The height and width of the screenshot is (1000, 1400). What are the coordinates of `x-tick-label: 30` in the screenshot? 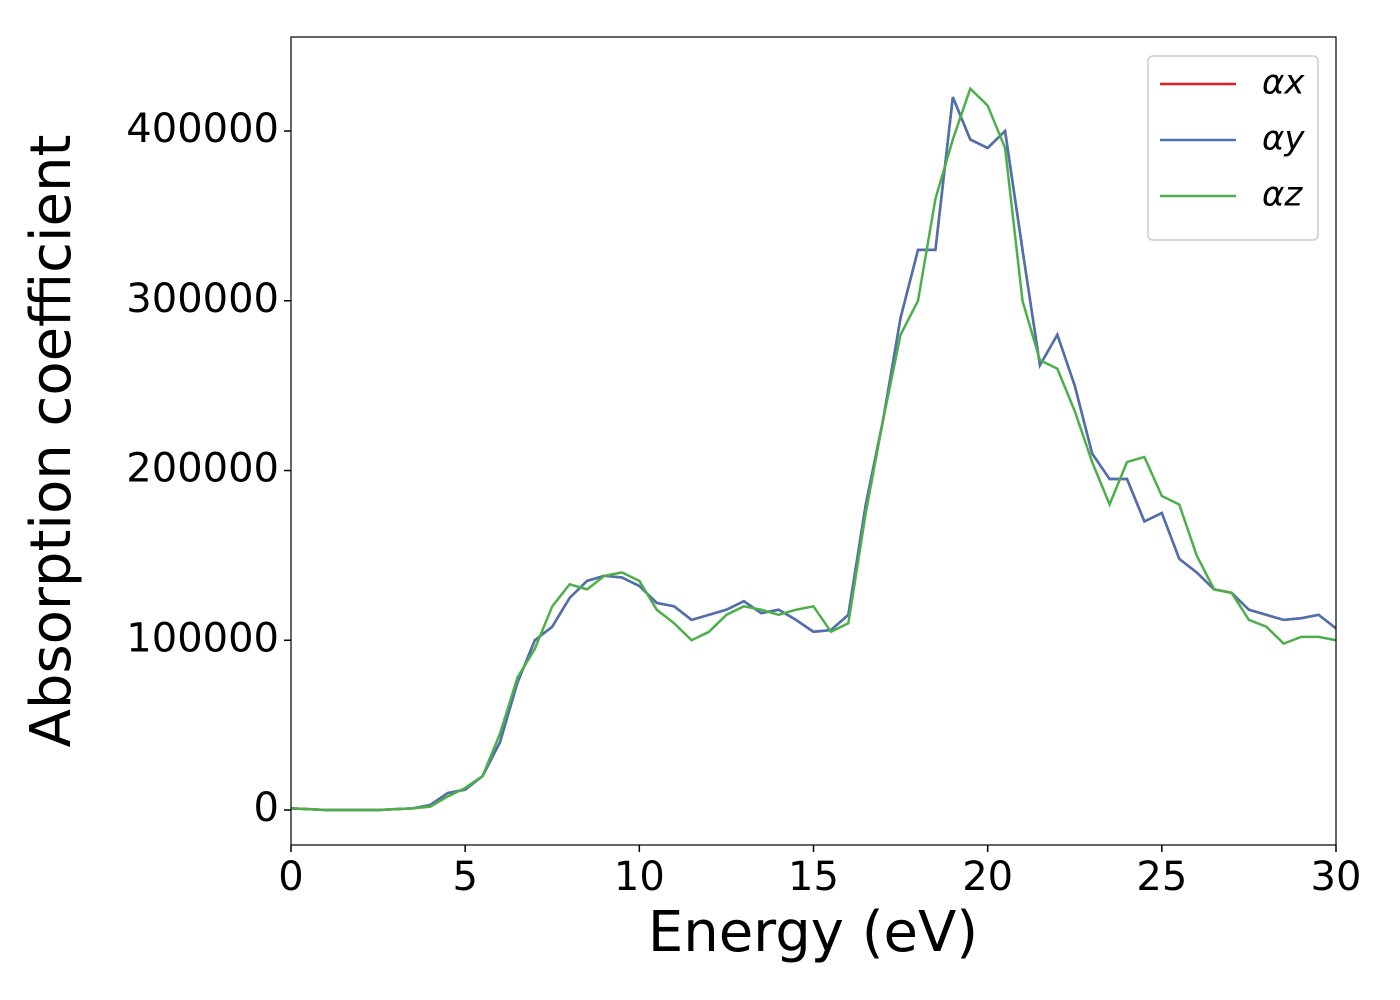 It's located at (1336, 877).